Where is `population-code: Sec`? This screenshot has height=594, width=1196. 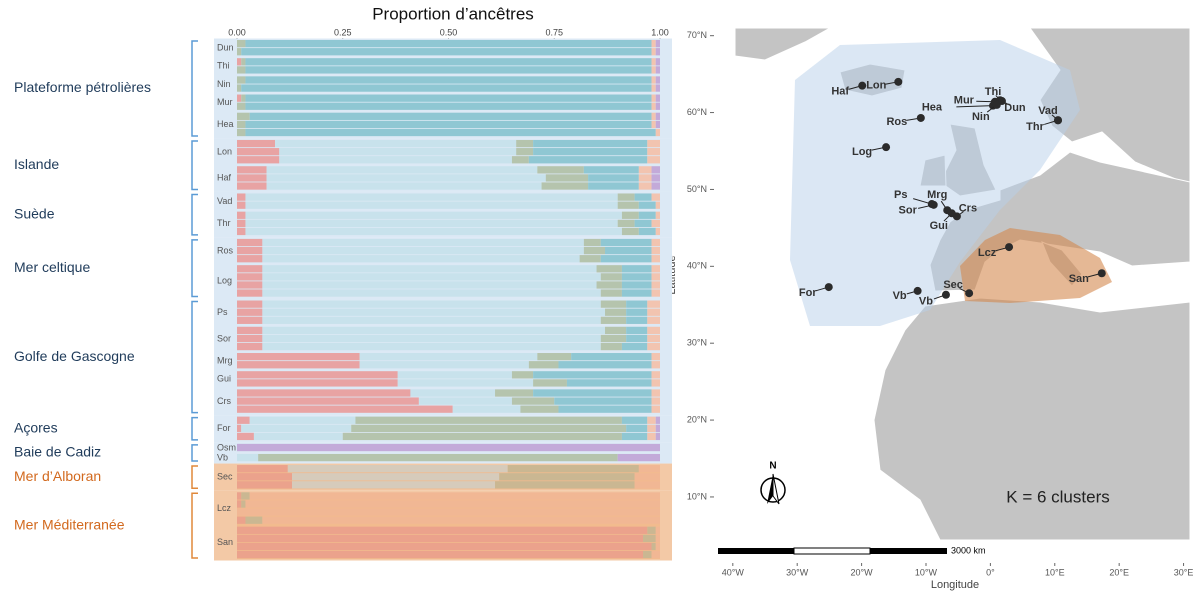
population-code: Sec is located at coordinates (225, 477).